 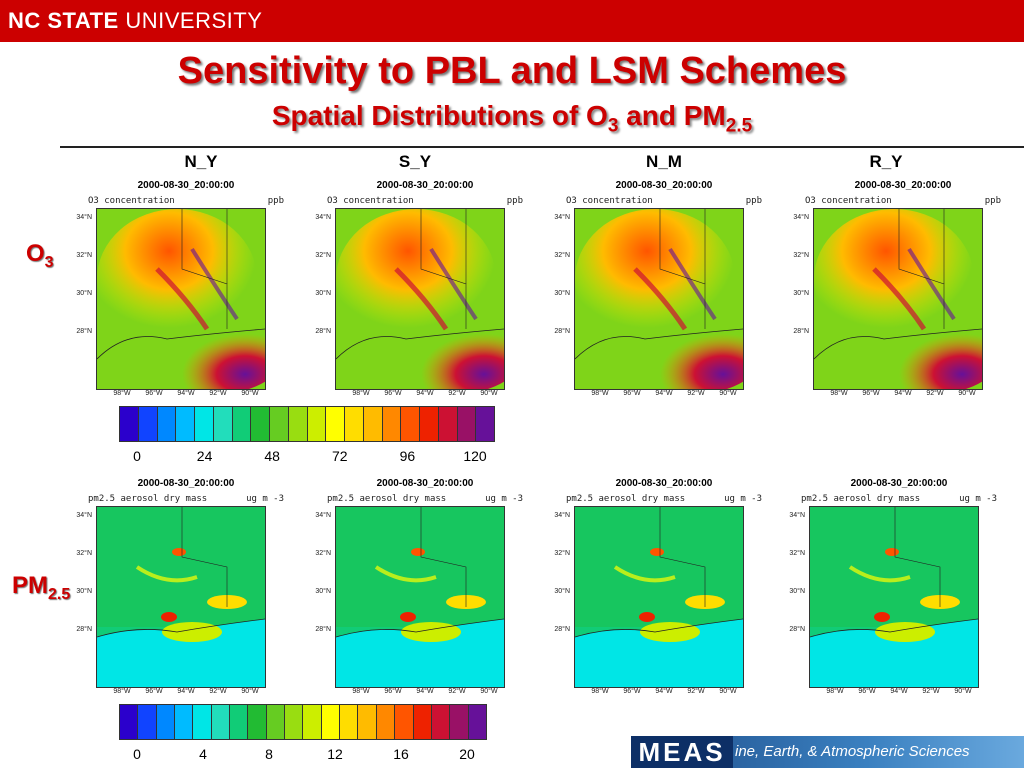 I want to click on slide-subtitle: Spatial Distributions of O3 and PM2.5, so click(x=512, y=118).